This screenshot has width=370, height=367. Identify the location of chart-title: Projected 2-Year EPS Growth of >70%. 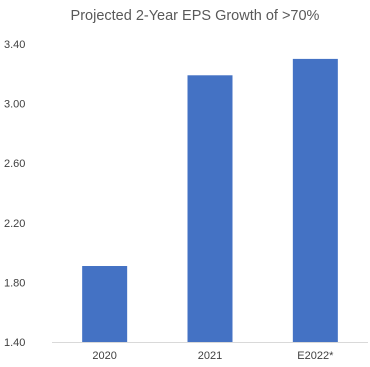
(195, 16).